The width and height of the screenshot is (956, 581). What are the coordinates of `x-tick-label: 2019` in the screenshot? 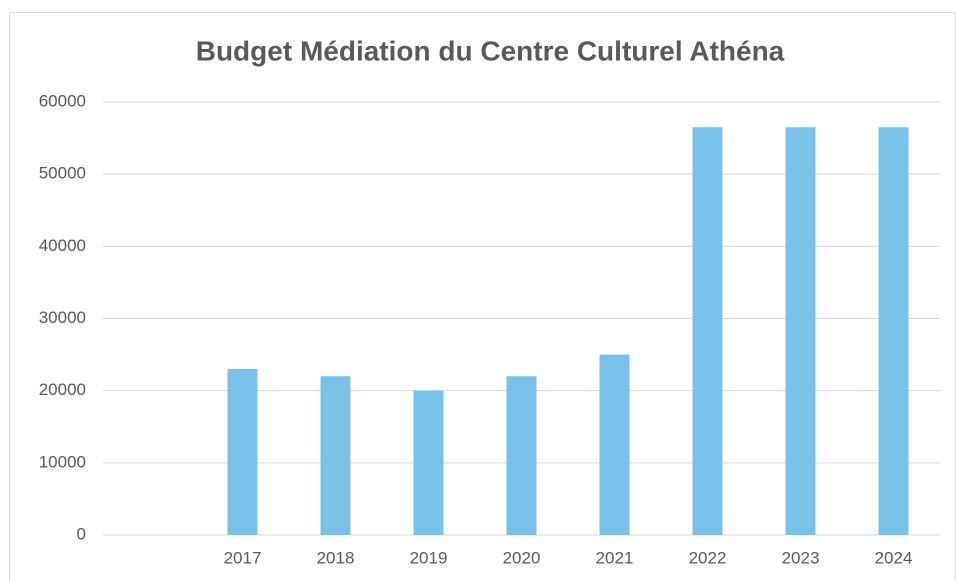 It's located at (429, 557).